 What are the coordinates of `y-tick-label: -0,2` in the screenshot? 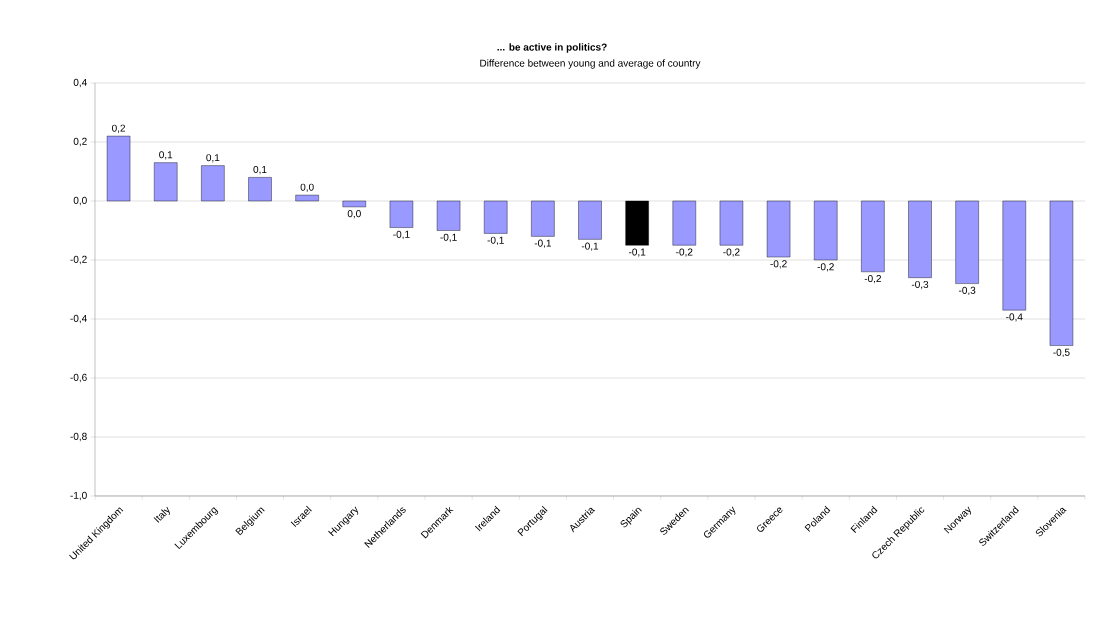 It's located at (78, 260).